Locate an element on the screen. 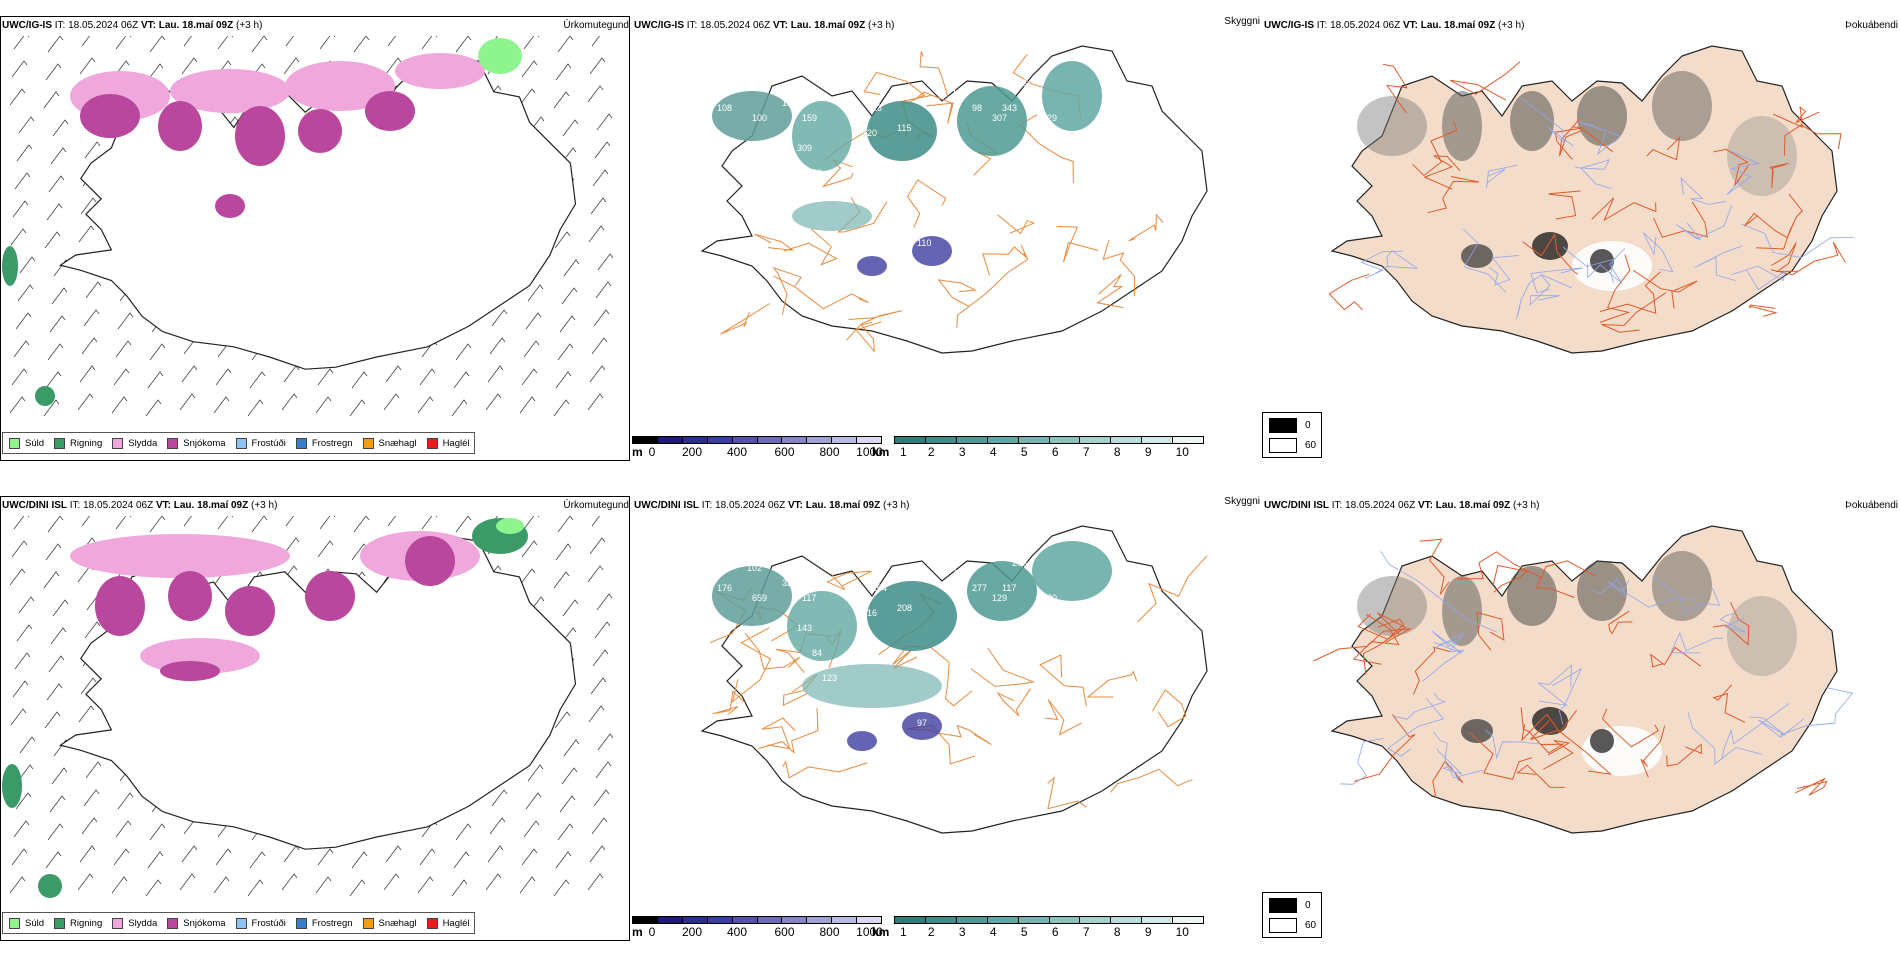 The height and width of the screenshot is (960, 1900). cloud-base-label: 323 is located at coordinates (1019, 83).